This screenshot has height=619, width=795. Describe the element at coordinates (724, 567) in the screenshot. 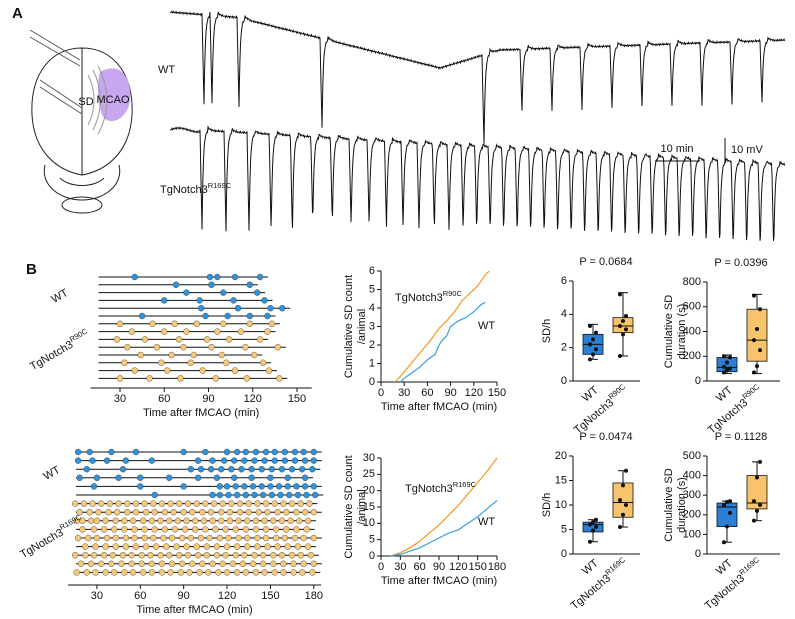

I see `x-tick-label: WT` at that location.